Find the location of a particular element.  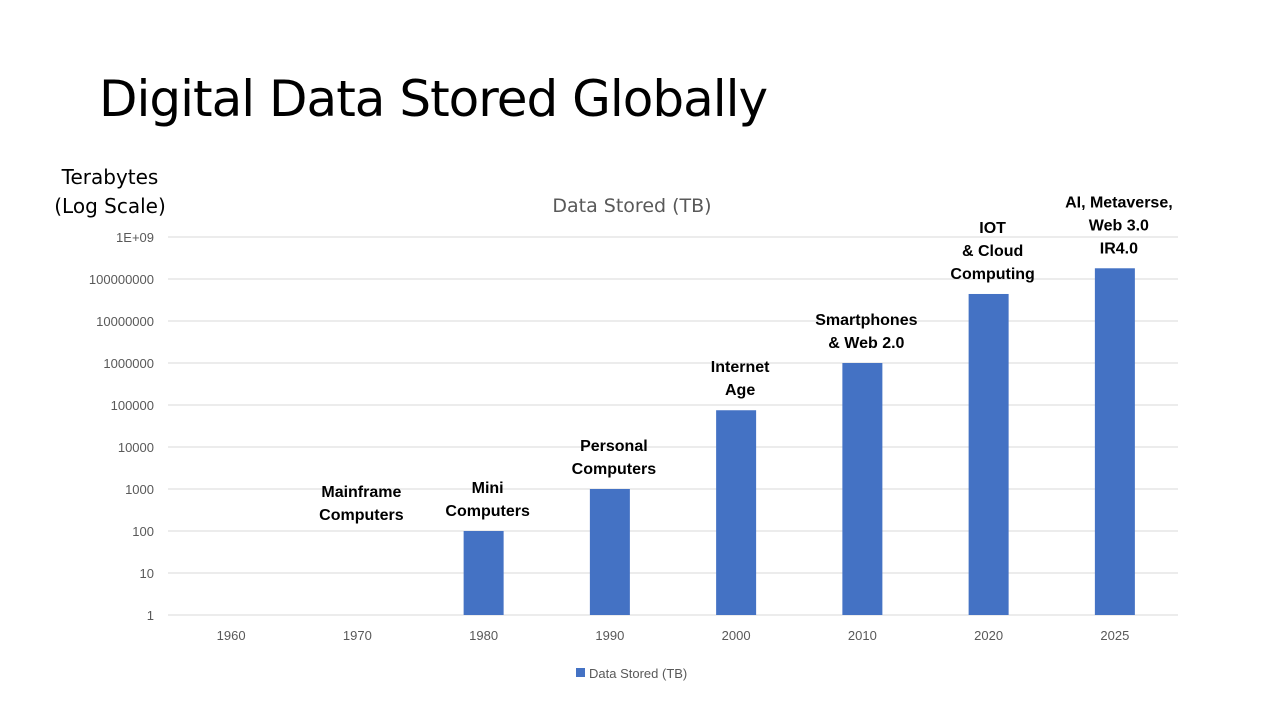

era-label: Mini is located at coordinates (488, 488).